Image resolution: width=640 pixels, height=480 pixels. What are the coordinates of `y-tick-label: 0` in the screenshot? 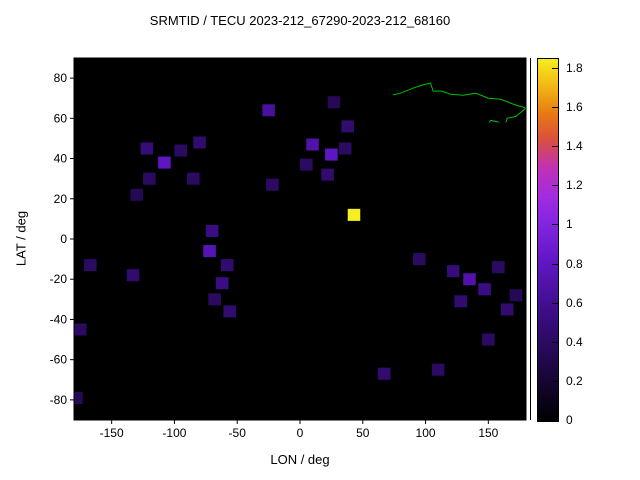 It's located at (63, 239).